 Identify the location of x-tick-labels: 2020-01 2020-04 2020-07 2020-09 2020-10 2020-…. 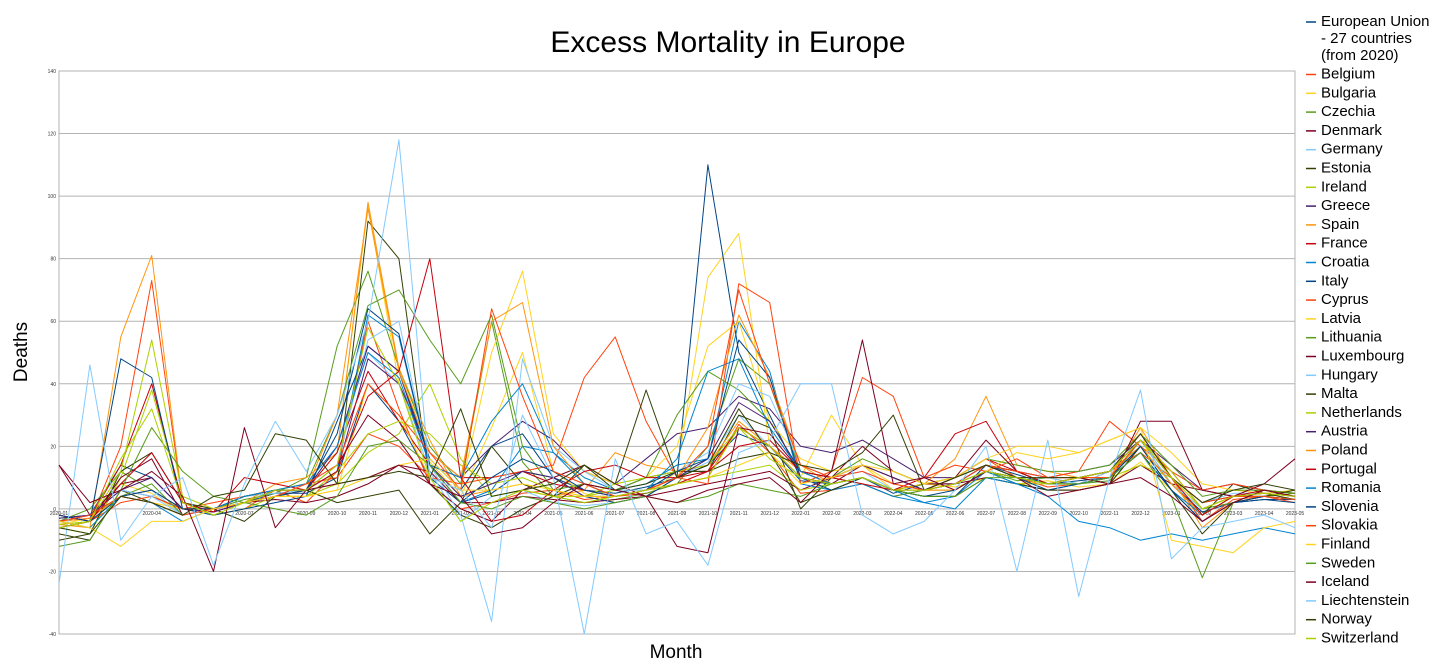
(677, 514).